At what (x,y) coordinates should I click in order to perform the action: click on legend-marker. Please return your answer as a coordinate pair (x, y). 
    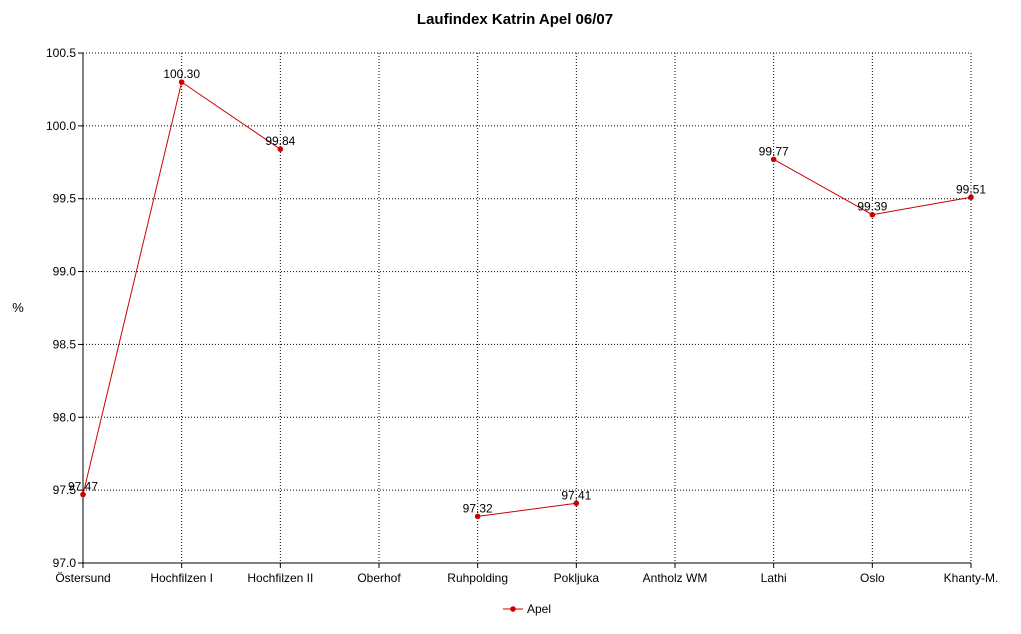
    Looking at the image, I should click on (513, 609).